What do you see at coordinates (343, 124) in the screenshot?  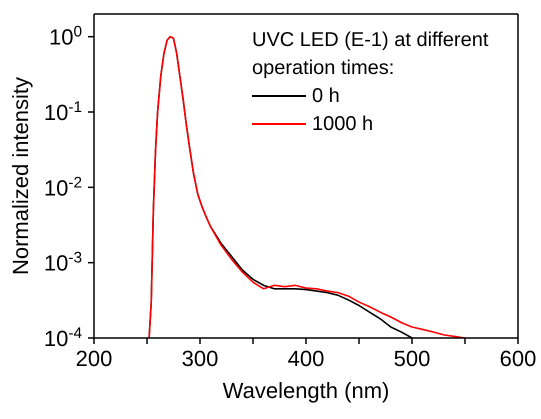 I see `legend-label: 1000 h` at bounding box center [343, 124].